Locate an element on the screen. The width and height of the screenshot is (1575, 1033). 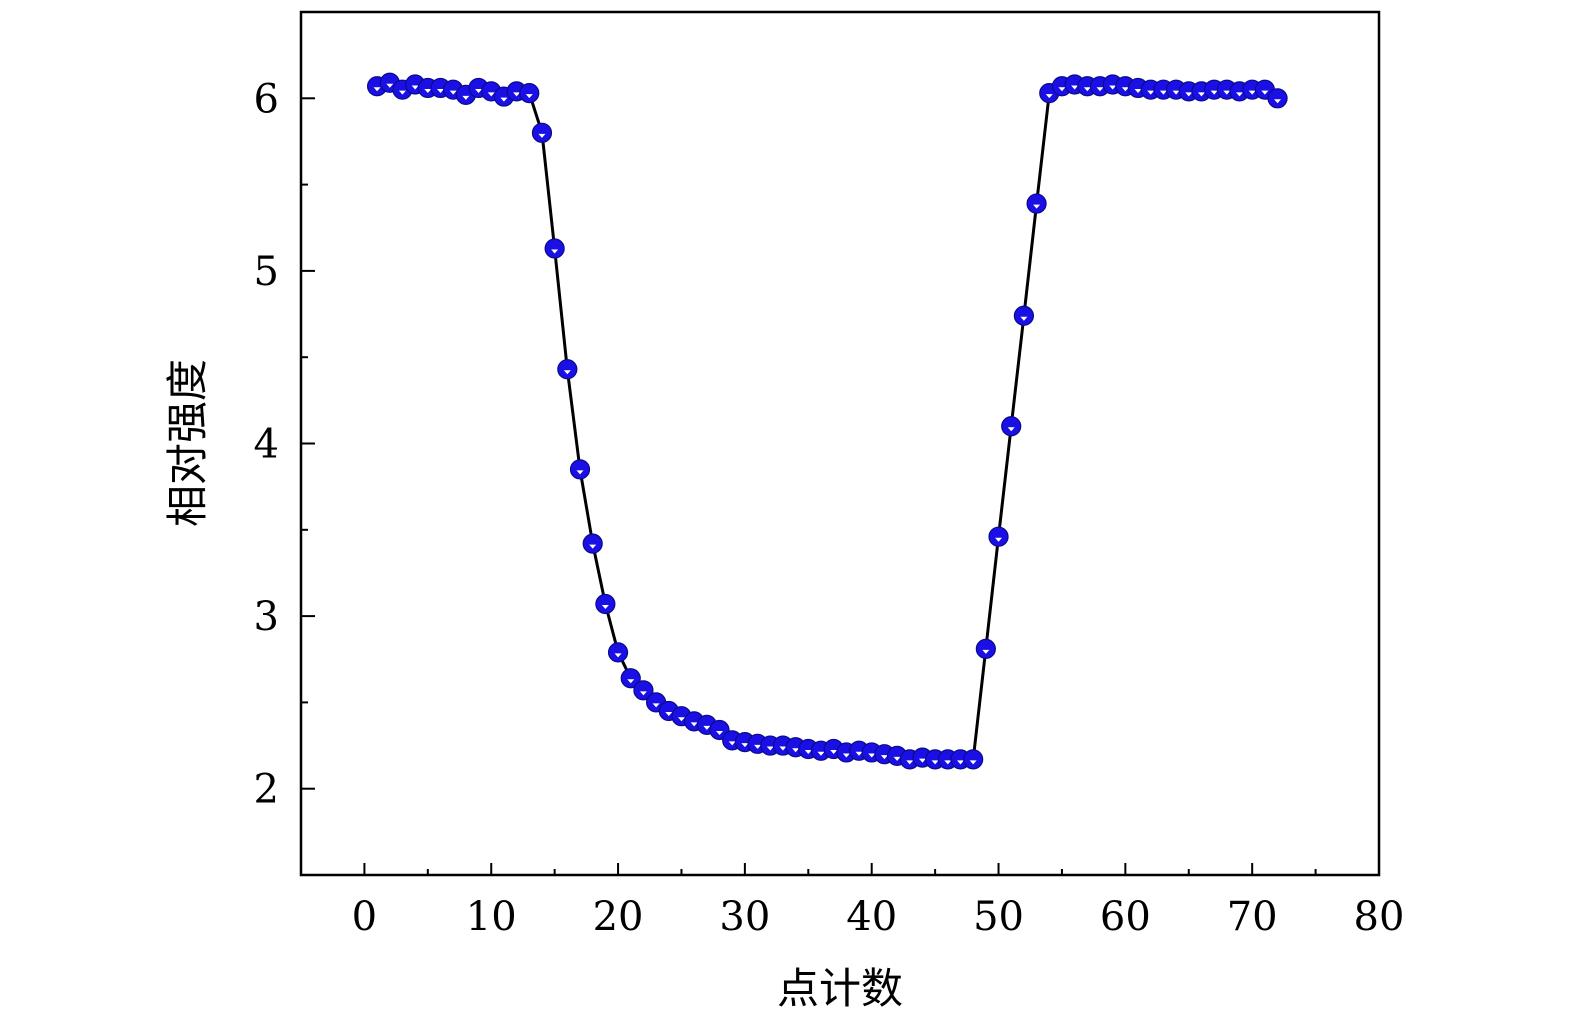
x-tick-label: 20 is located at coordinates (618, 917).